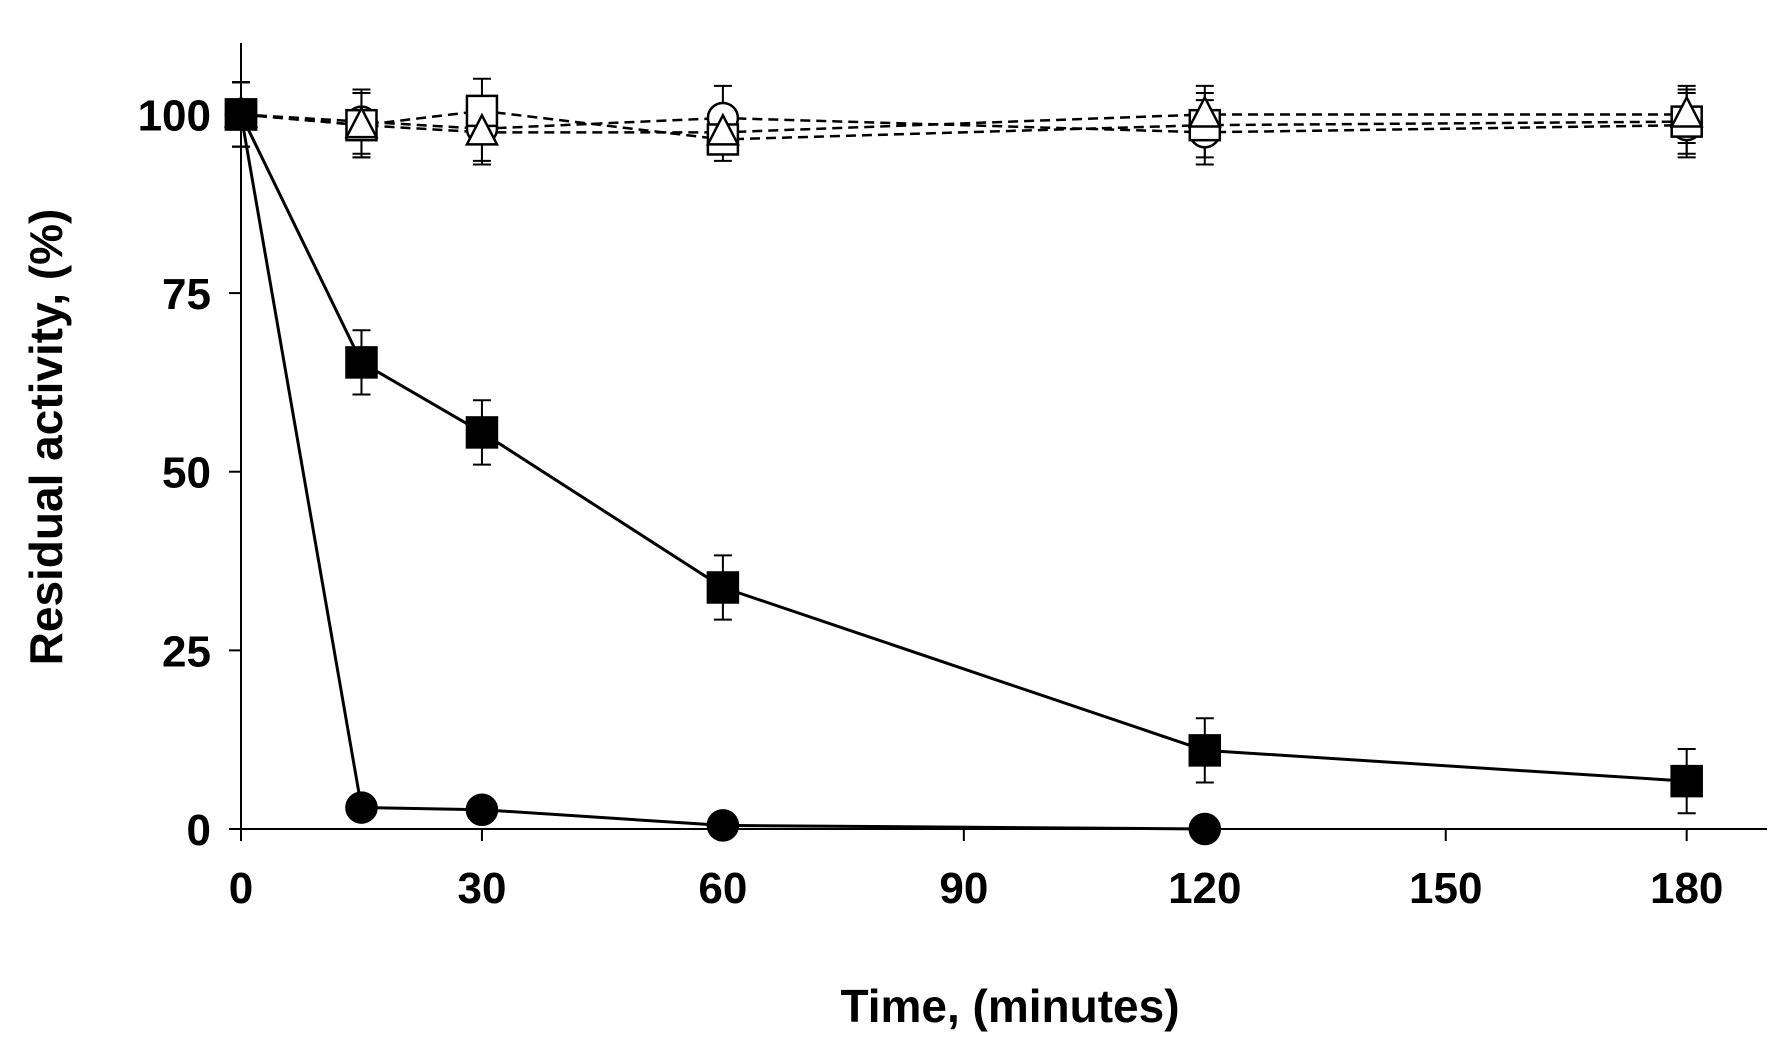 Image resolution: width=1784 pixels, height=1056 pixels. What do you see at coordinates (186, 651) in the screenshot?
I see `y-tick-label: 25` at bounding box center [186, 651].